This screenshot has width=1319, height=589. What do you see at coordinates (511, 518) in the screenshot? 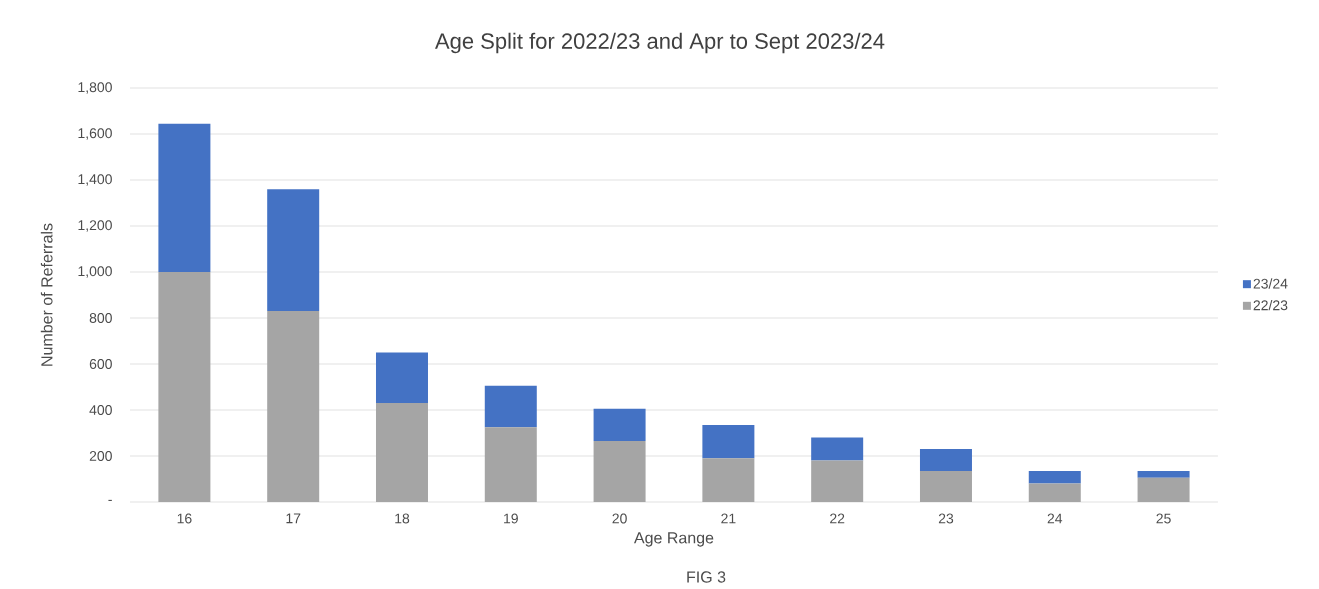
I see `x-tick-label: 19` at bounding box center [511, 518].